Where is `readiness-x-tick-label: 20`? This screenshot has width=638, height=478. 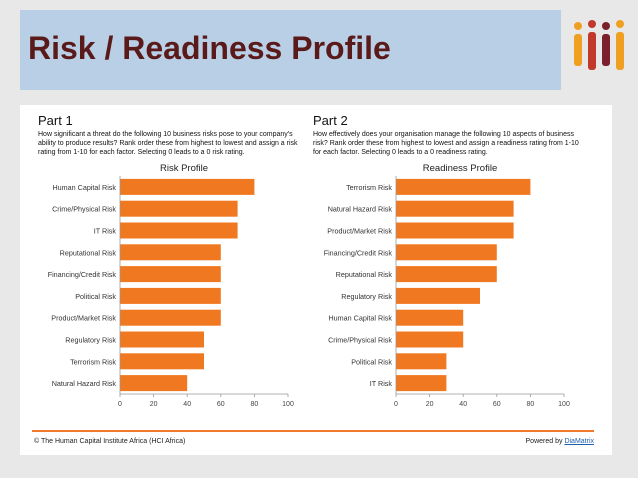
readiness-x-tick-label: 20 is located at coordinates (430, 404).